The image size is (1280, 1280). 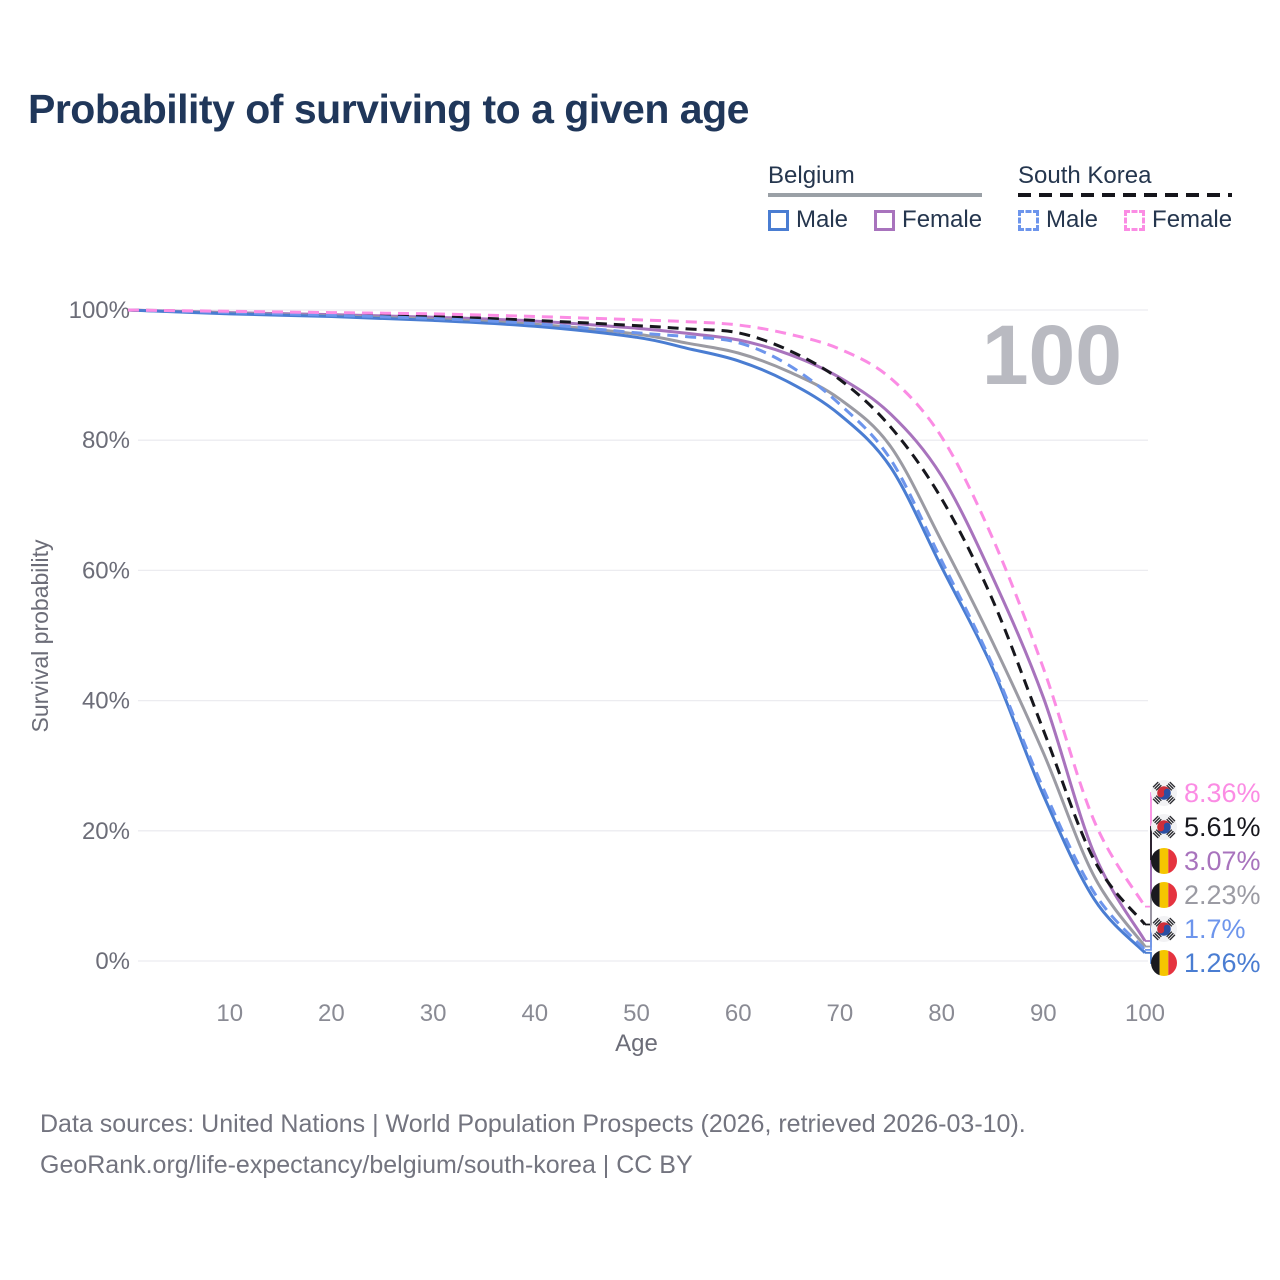 I want to click on south-korea-female-line-swatch, so click(x=1135, y=220).